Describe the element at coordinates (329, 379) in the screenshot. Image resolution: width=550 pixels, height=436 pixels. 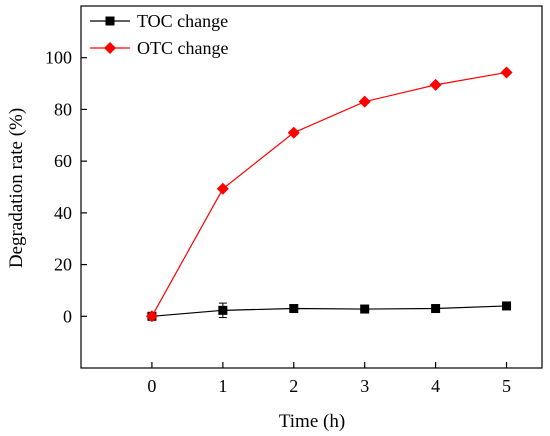
I see `x-axis: 0 1 2 3 4 5` at that location.